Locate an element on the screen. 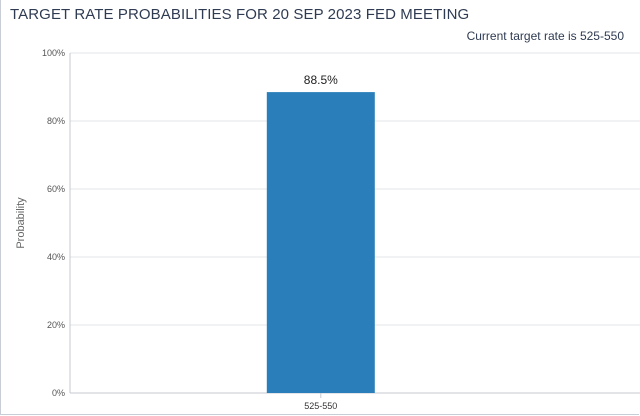  y-tick-label: 60% is located at coordinates (56, 189).